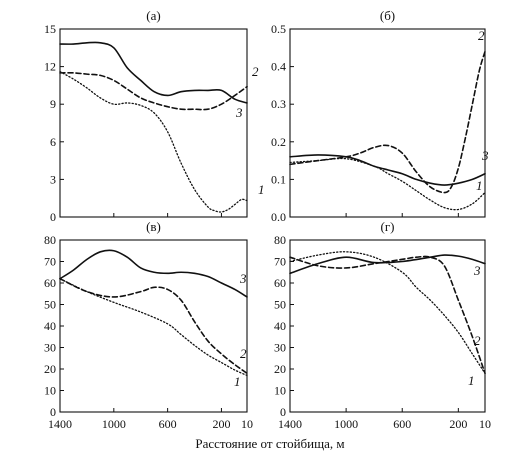 This screenshot has width=527, height=469. I want to click on panel-label: (б), so click(387, 15).